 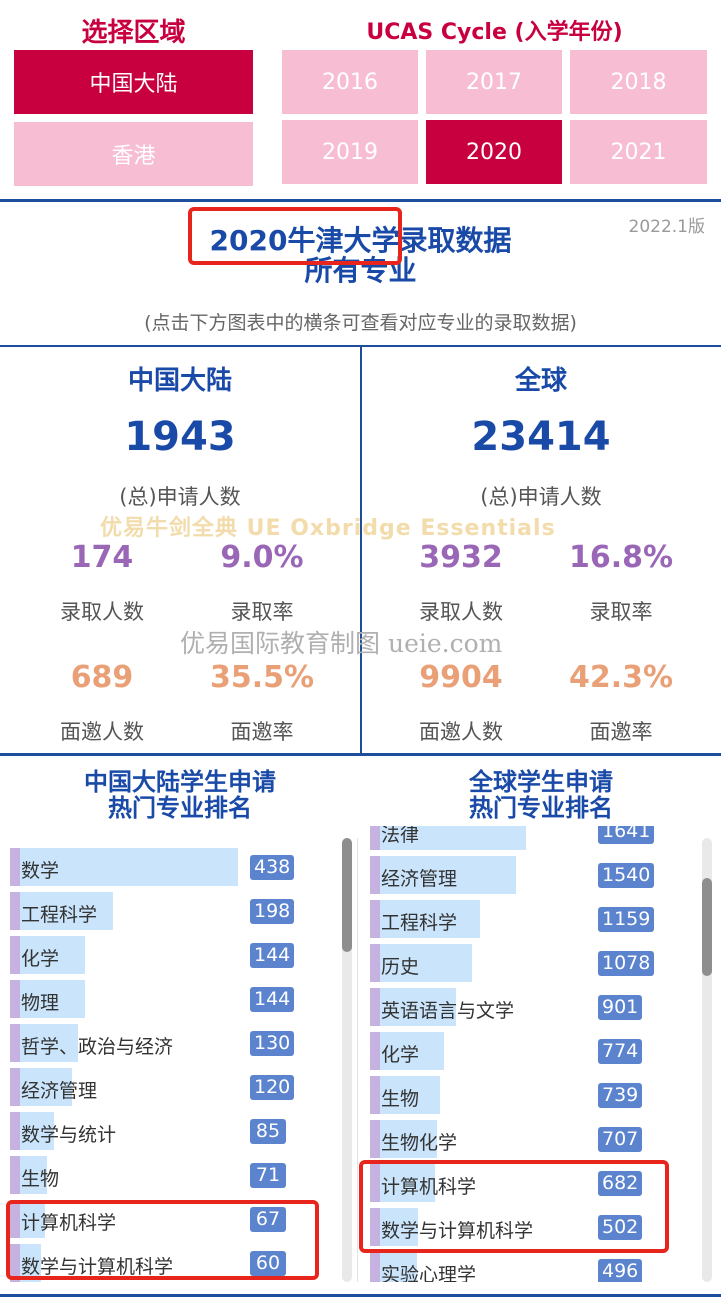 I want to click on ranking-row: 化学 144, so click(x=175, y=955).